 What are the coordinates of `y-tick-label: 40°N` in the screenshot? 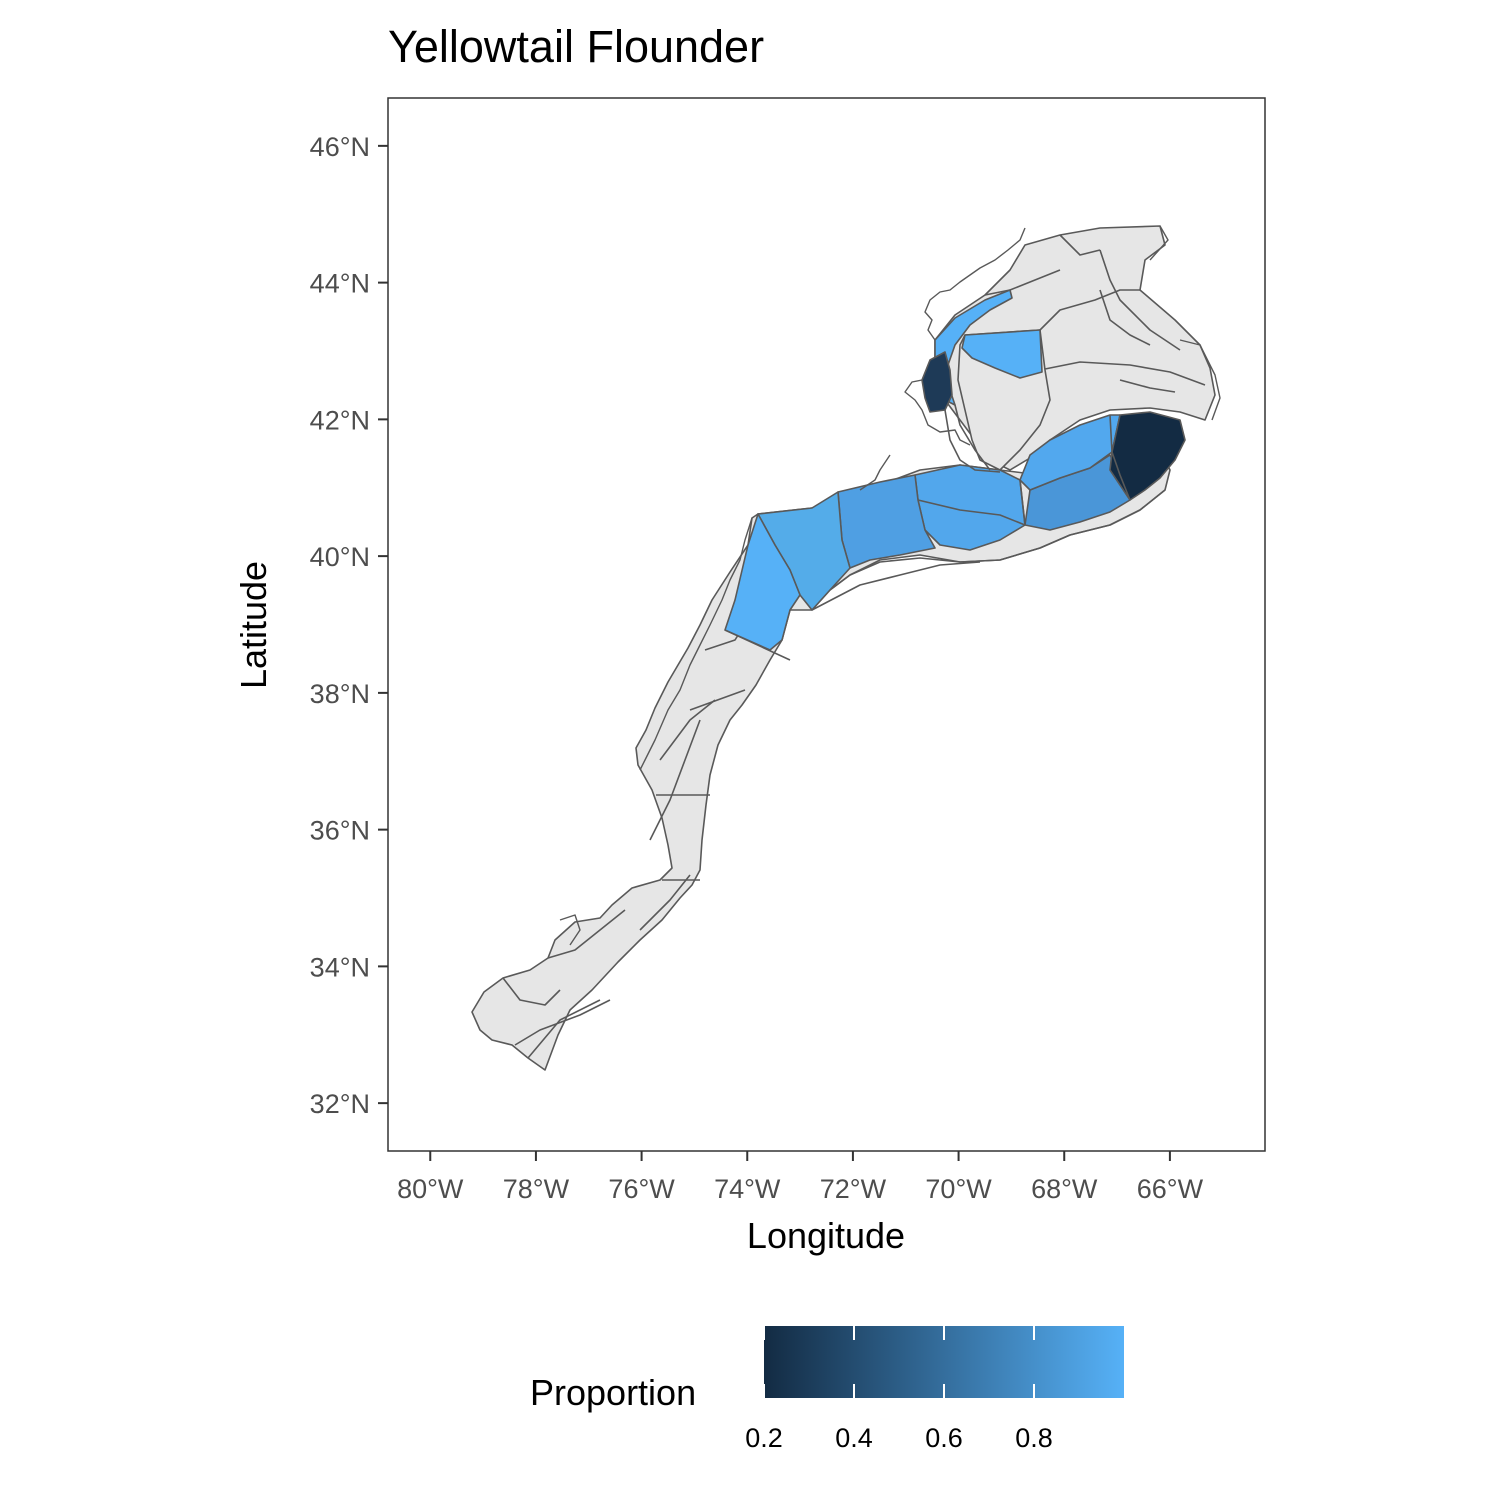 It's located at (340, 557).